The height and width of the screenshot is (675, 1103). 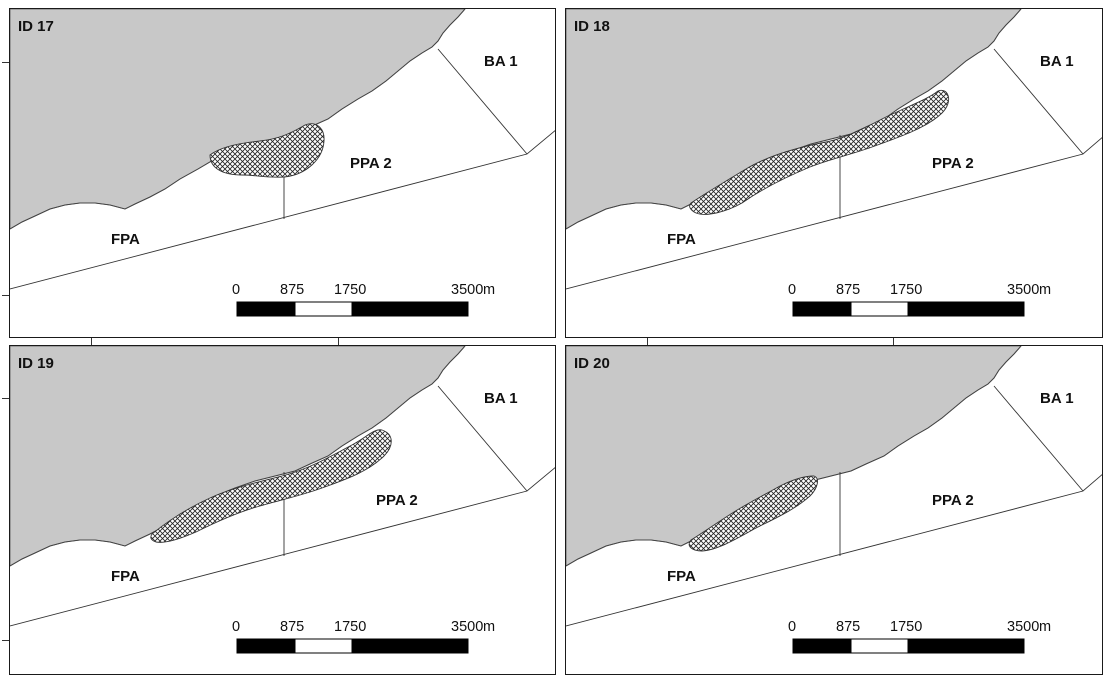 I want to click on panel-id-label: ID 18, so click(x=592, y=26).